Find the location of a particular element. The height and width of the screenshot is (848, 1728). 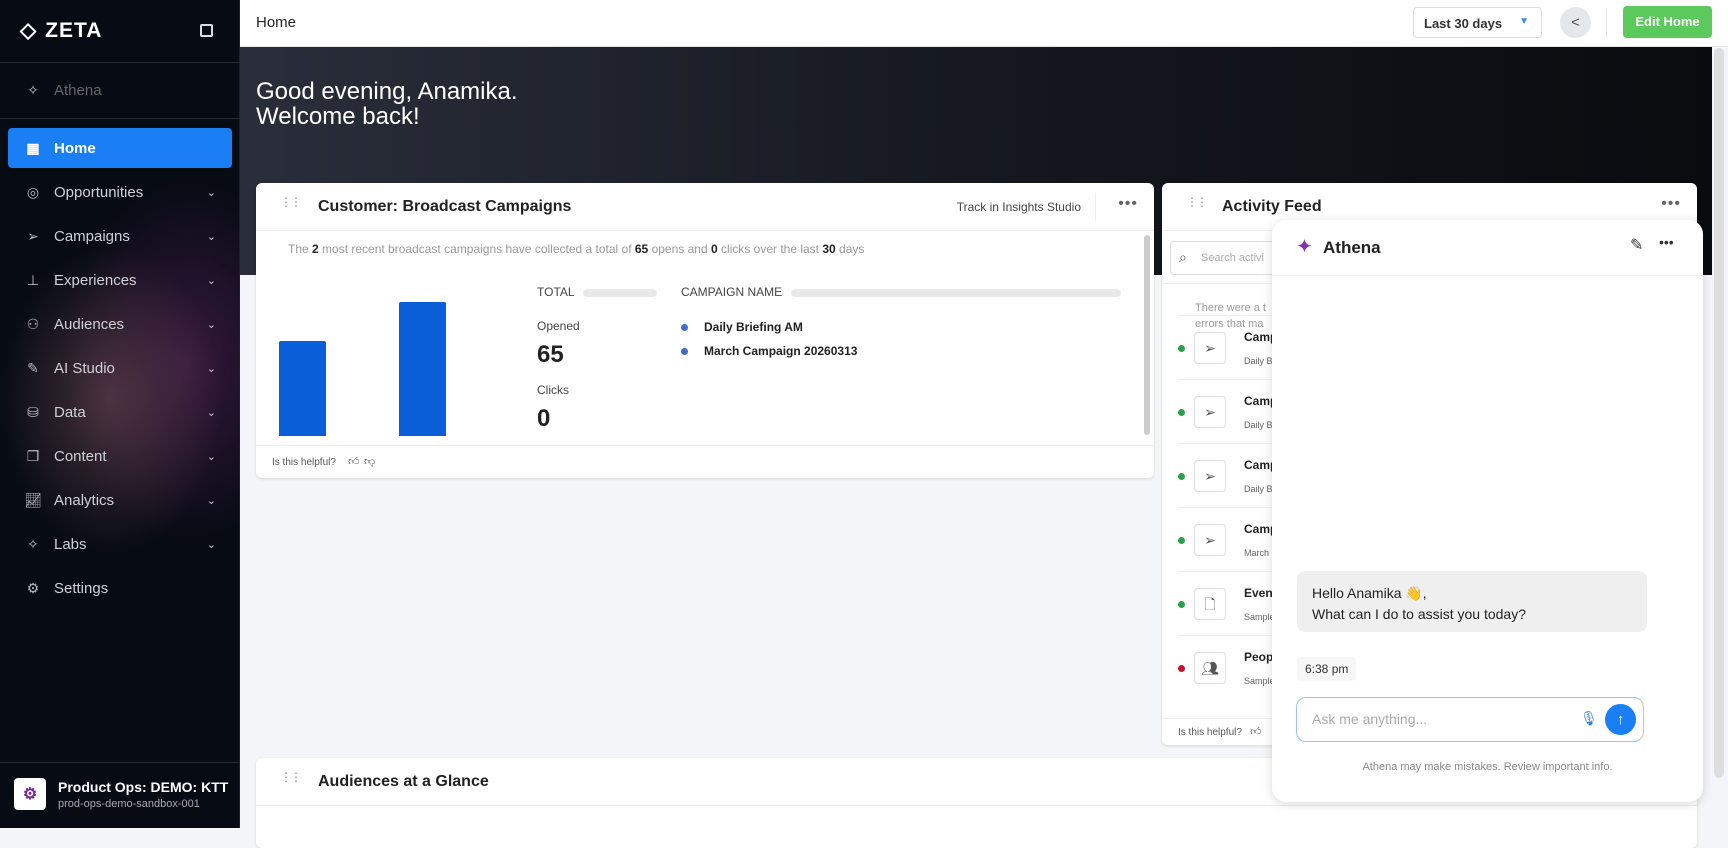

message-timestamp: 6:38 pm is located at coordinates (1327, 669).